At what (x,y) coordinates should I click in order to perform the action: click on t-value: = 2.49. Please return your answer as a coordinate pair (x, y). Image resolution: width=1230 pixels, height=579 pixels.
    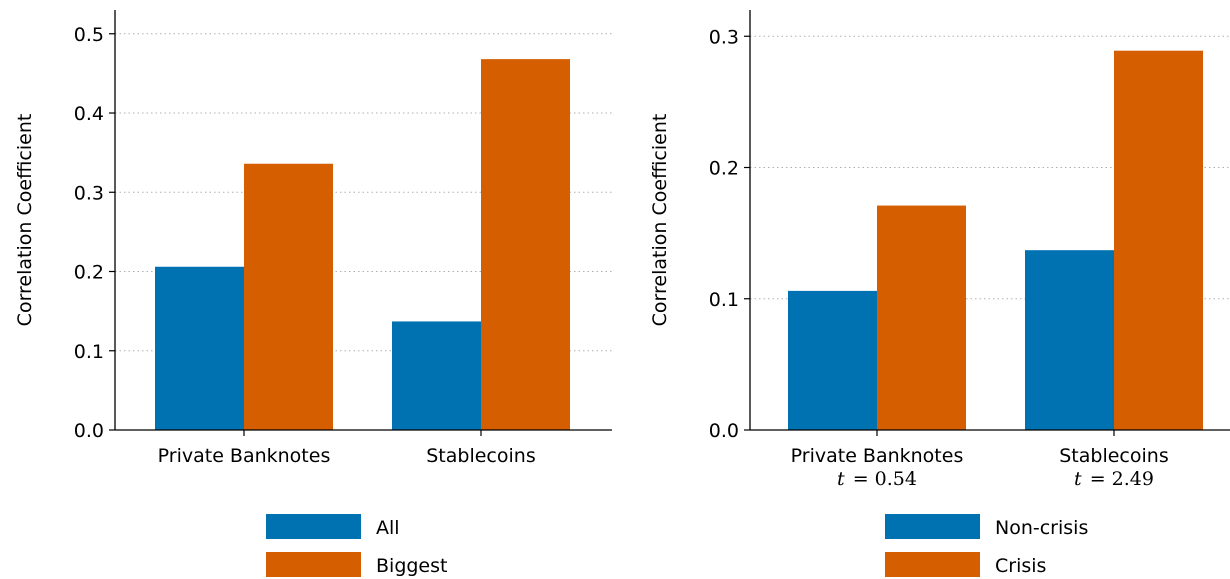
    Looking at the image, I should click on (1122, 479).